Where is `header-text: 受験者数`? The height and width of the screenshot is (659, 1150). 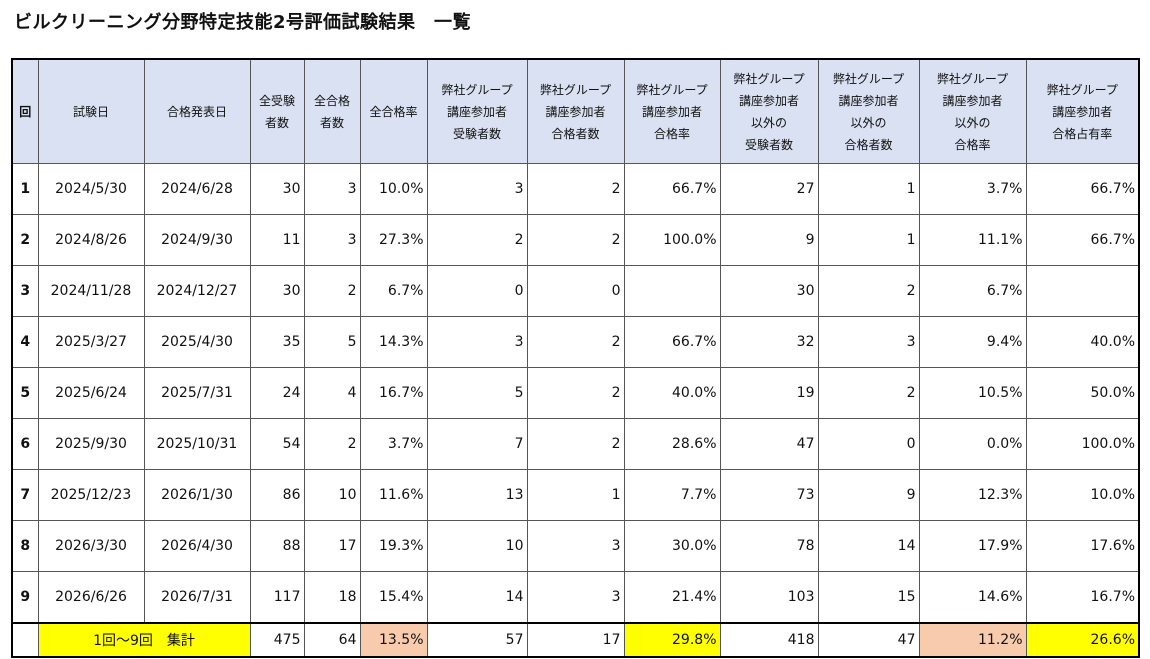 header-text: 受験者数 is located at coordinates (768, 144).